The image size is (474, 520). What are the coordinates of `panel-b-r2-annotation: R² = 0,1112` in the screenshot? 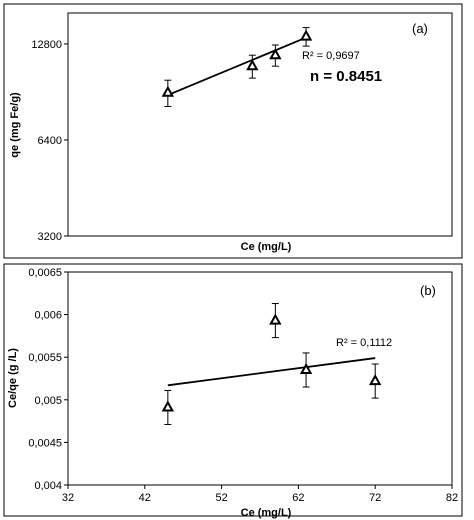 It's located at (364, 343).